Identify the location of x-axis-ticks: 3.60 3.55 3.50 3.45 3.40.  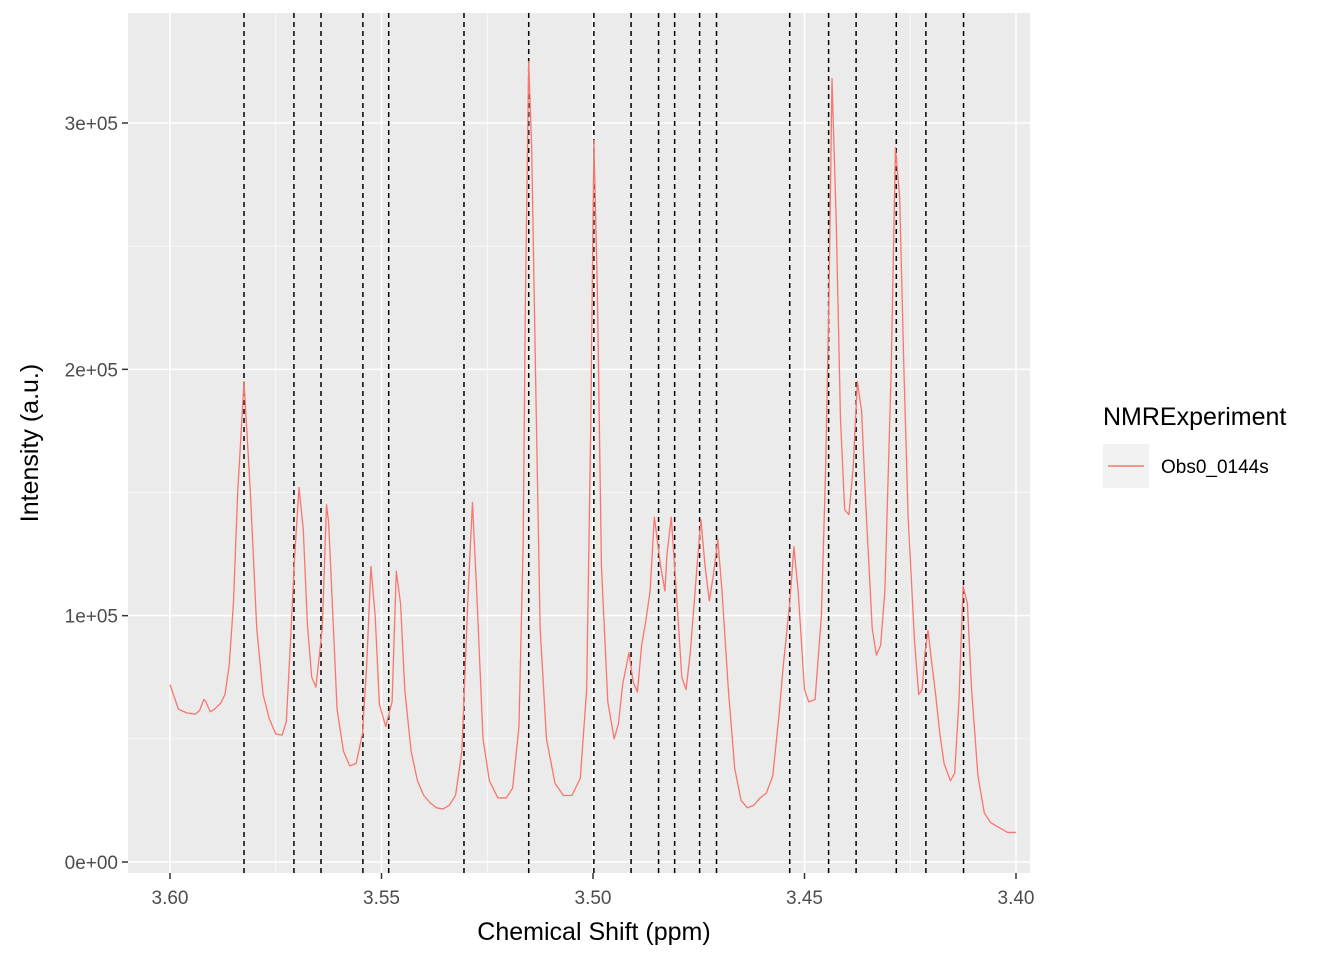
(593, 891).